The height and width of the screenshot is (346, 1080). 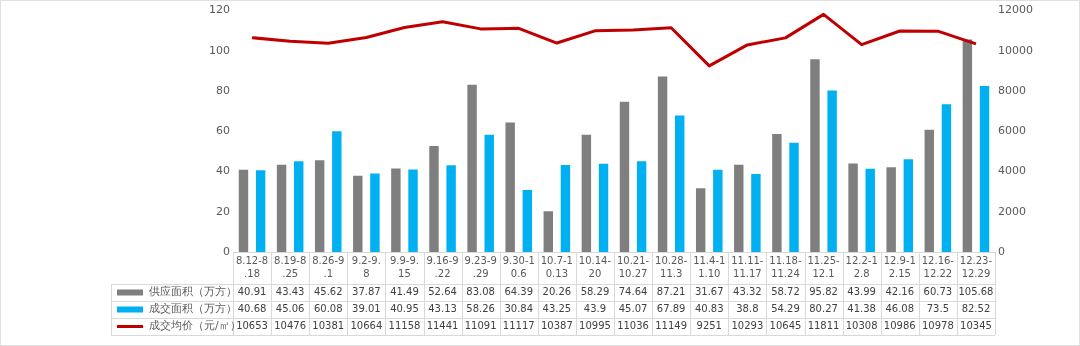 What do you see at coordinates (480, 292) in the screenshot?
I see `data-label: 83.08` at bounding box center [480, 292].